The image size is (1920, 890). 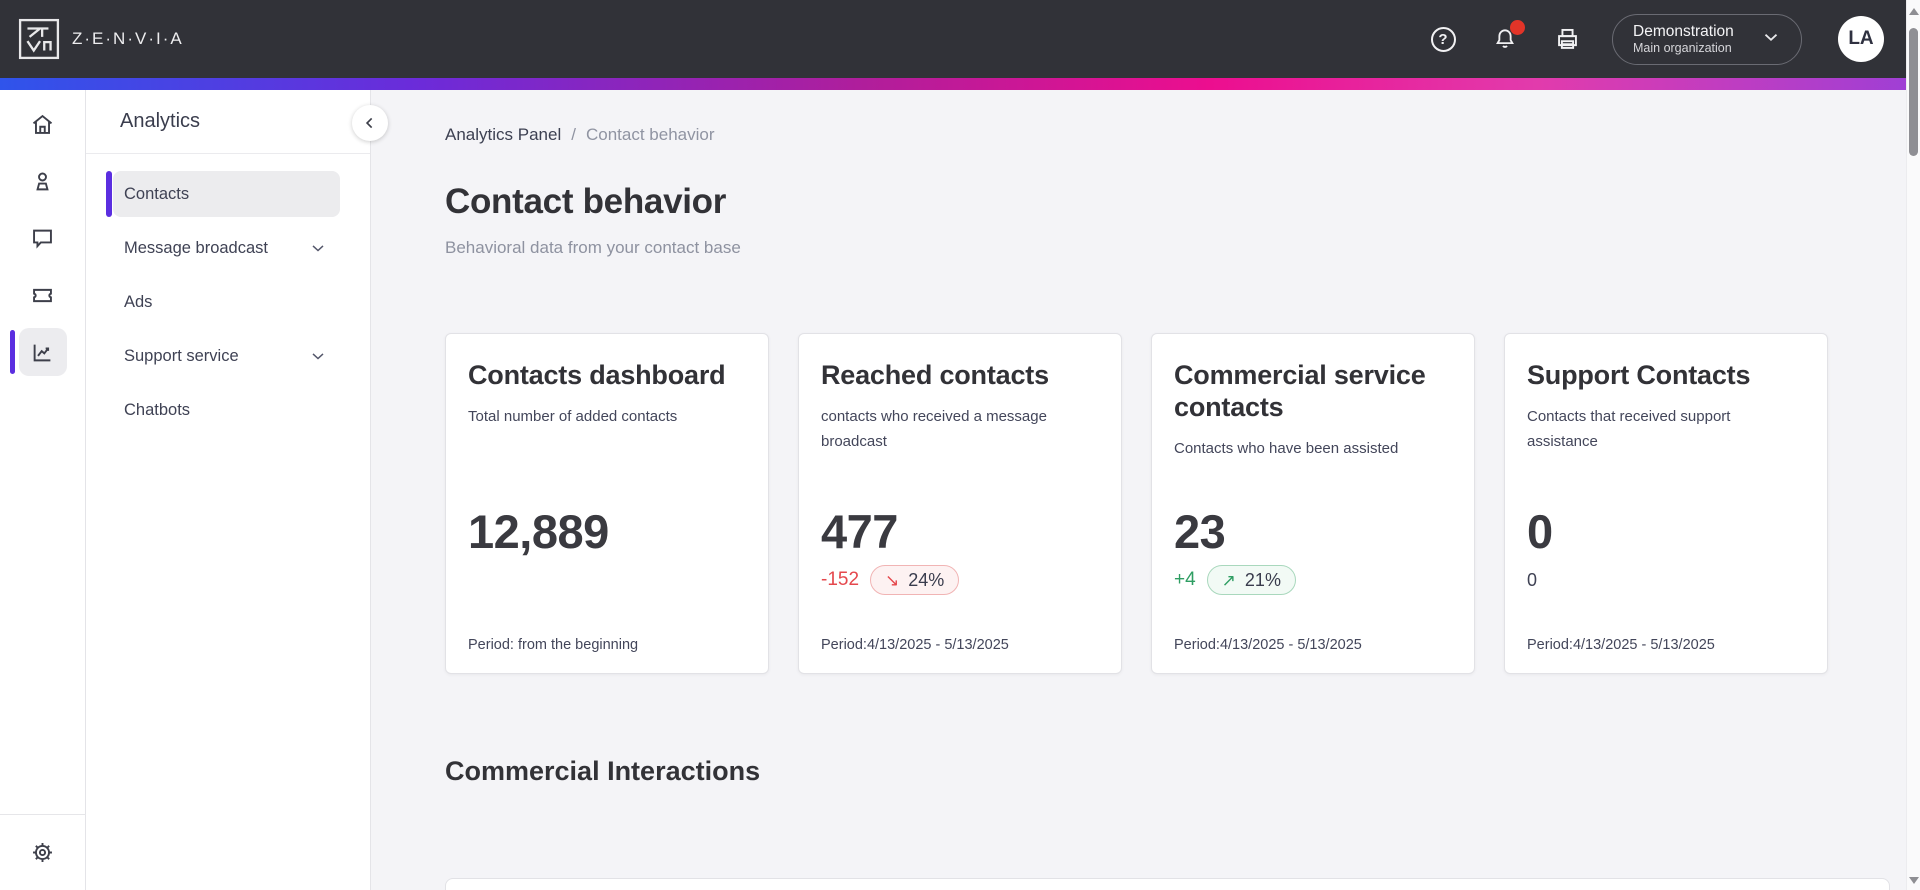 I want to click on card-delta-row: +4 ↗ 21%, so click(x=1313, y=580).